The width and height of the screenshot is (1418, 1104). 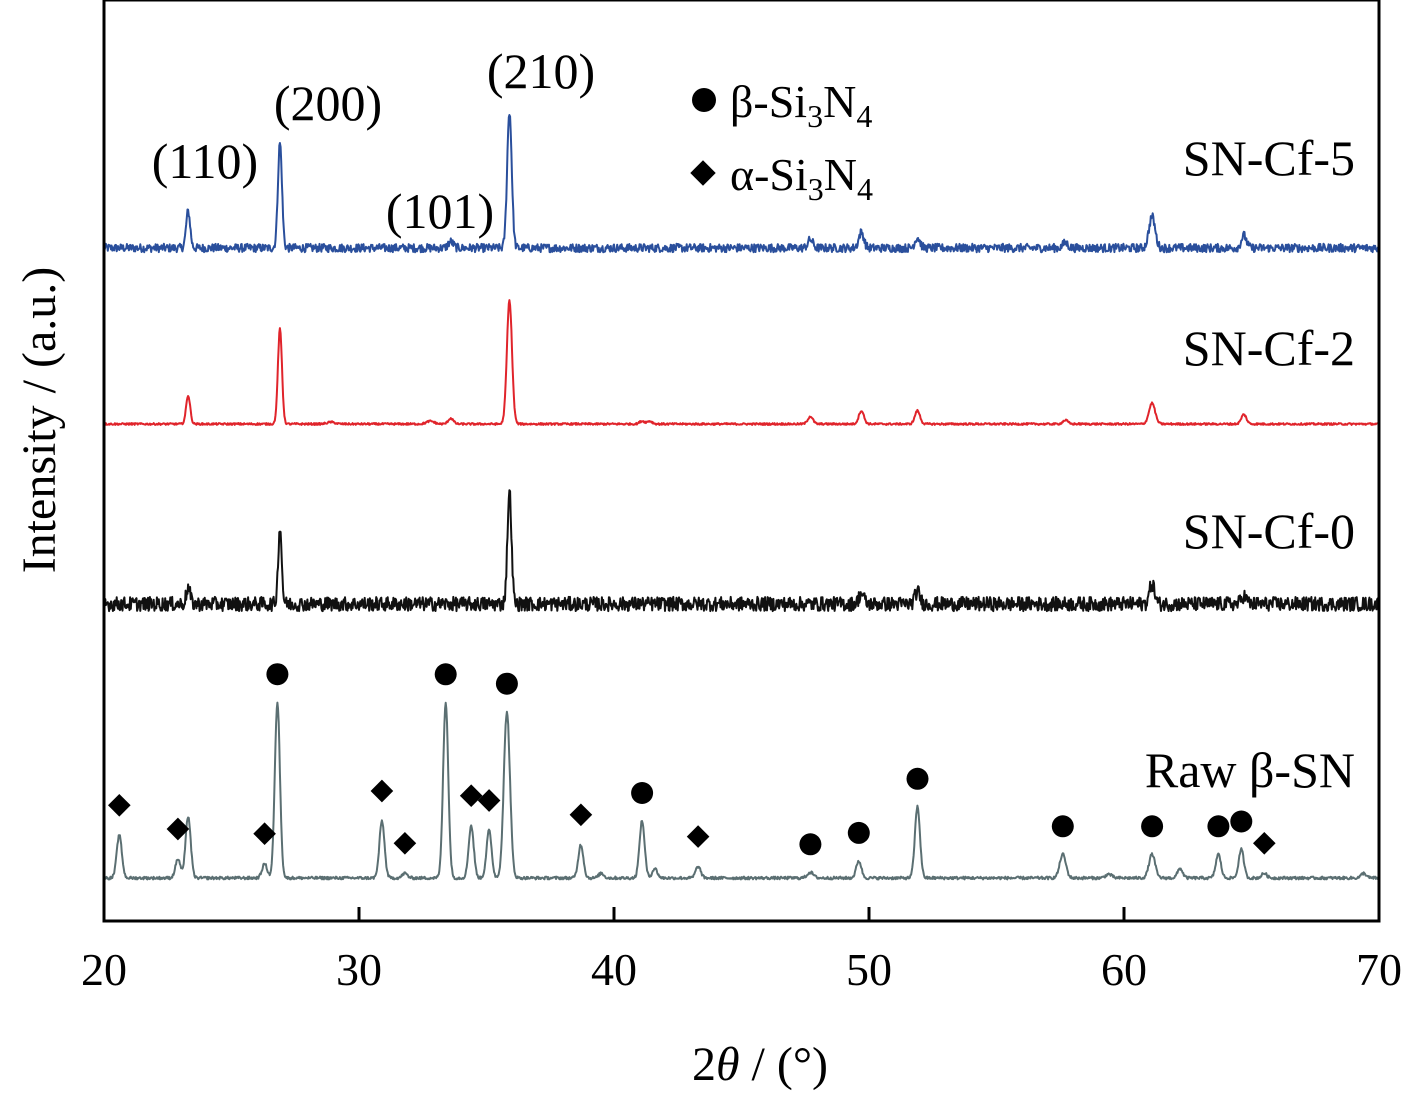 I want to click on legend-entry-alpha: α-Si3N4, so click(x=781, y=178).